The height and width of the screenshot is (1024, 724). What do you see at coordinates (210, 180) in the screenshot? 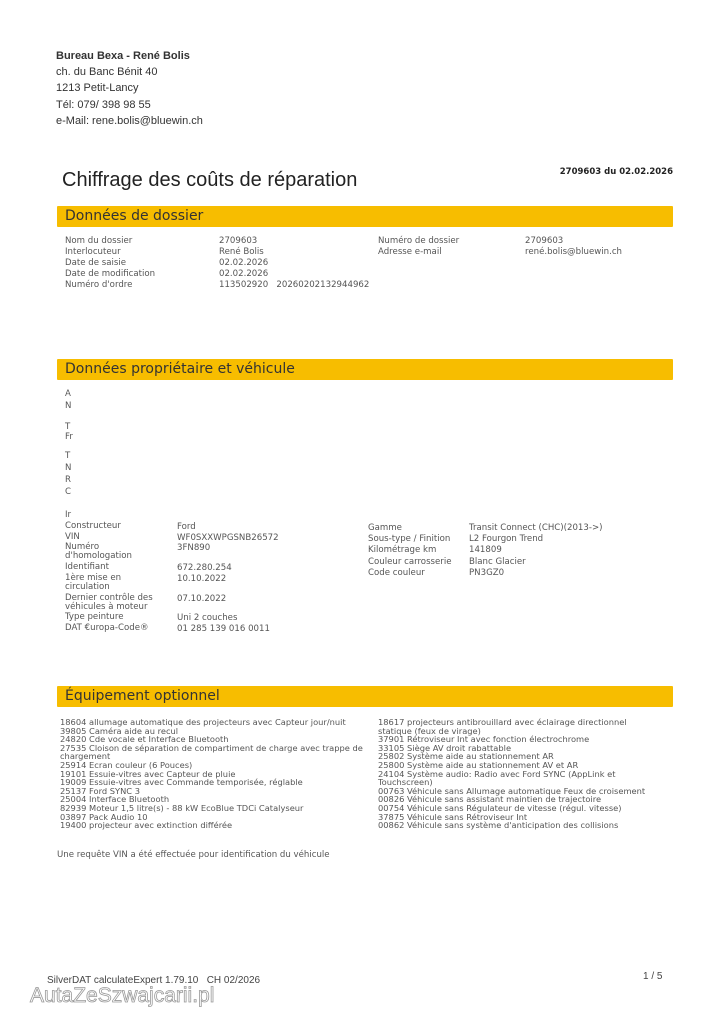
I see `page-title: Chiffrage des coûts de réparation` at bounding box center [210, 180].